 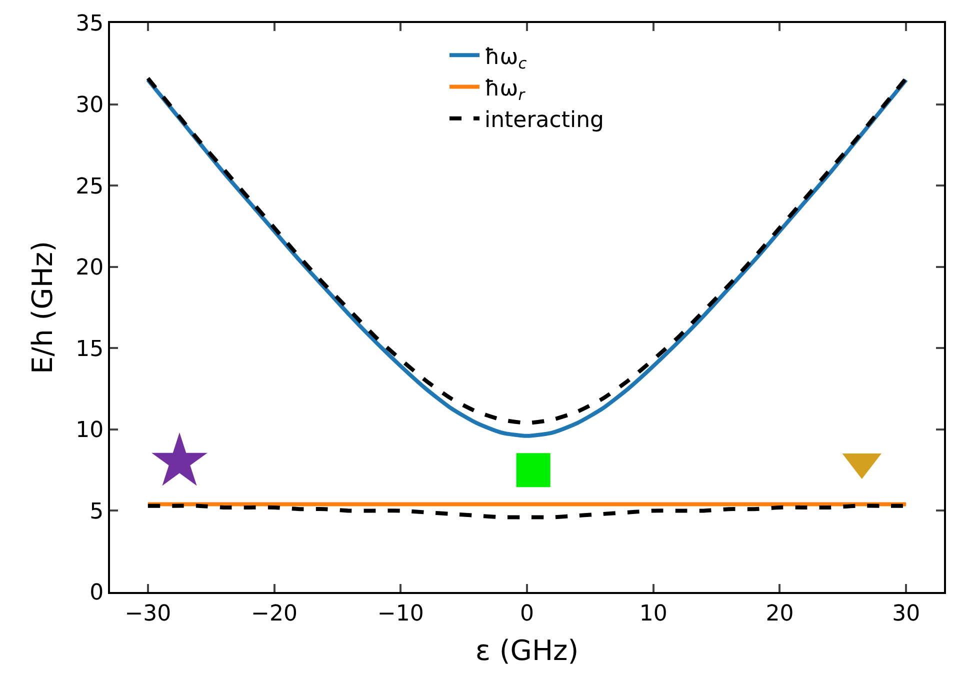 I want to click on x-tick-label: 30, so click(x=906, y=613).